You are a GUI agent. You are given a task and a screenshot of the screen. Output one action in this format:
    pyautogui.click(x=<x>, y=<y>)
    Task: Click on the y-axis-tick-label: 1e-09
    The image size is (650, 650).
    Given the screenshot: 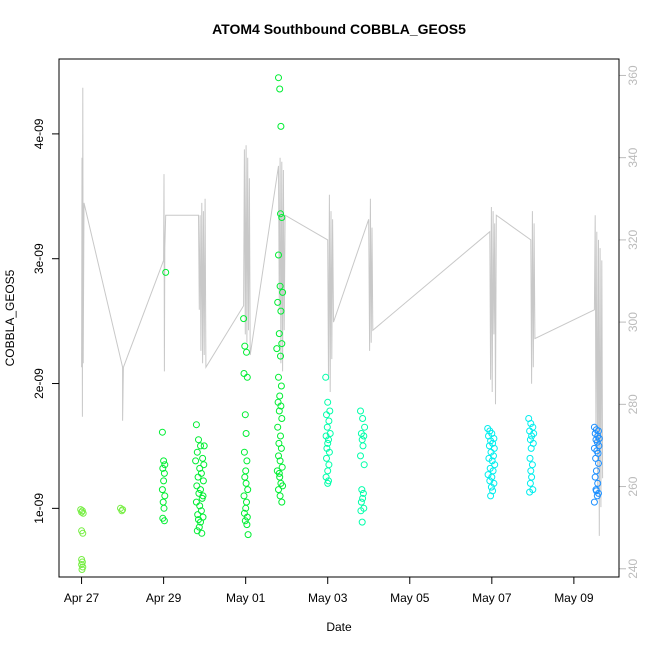 What is the action you would take?
    pyautogui.click(x=39, y=508)
    